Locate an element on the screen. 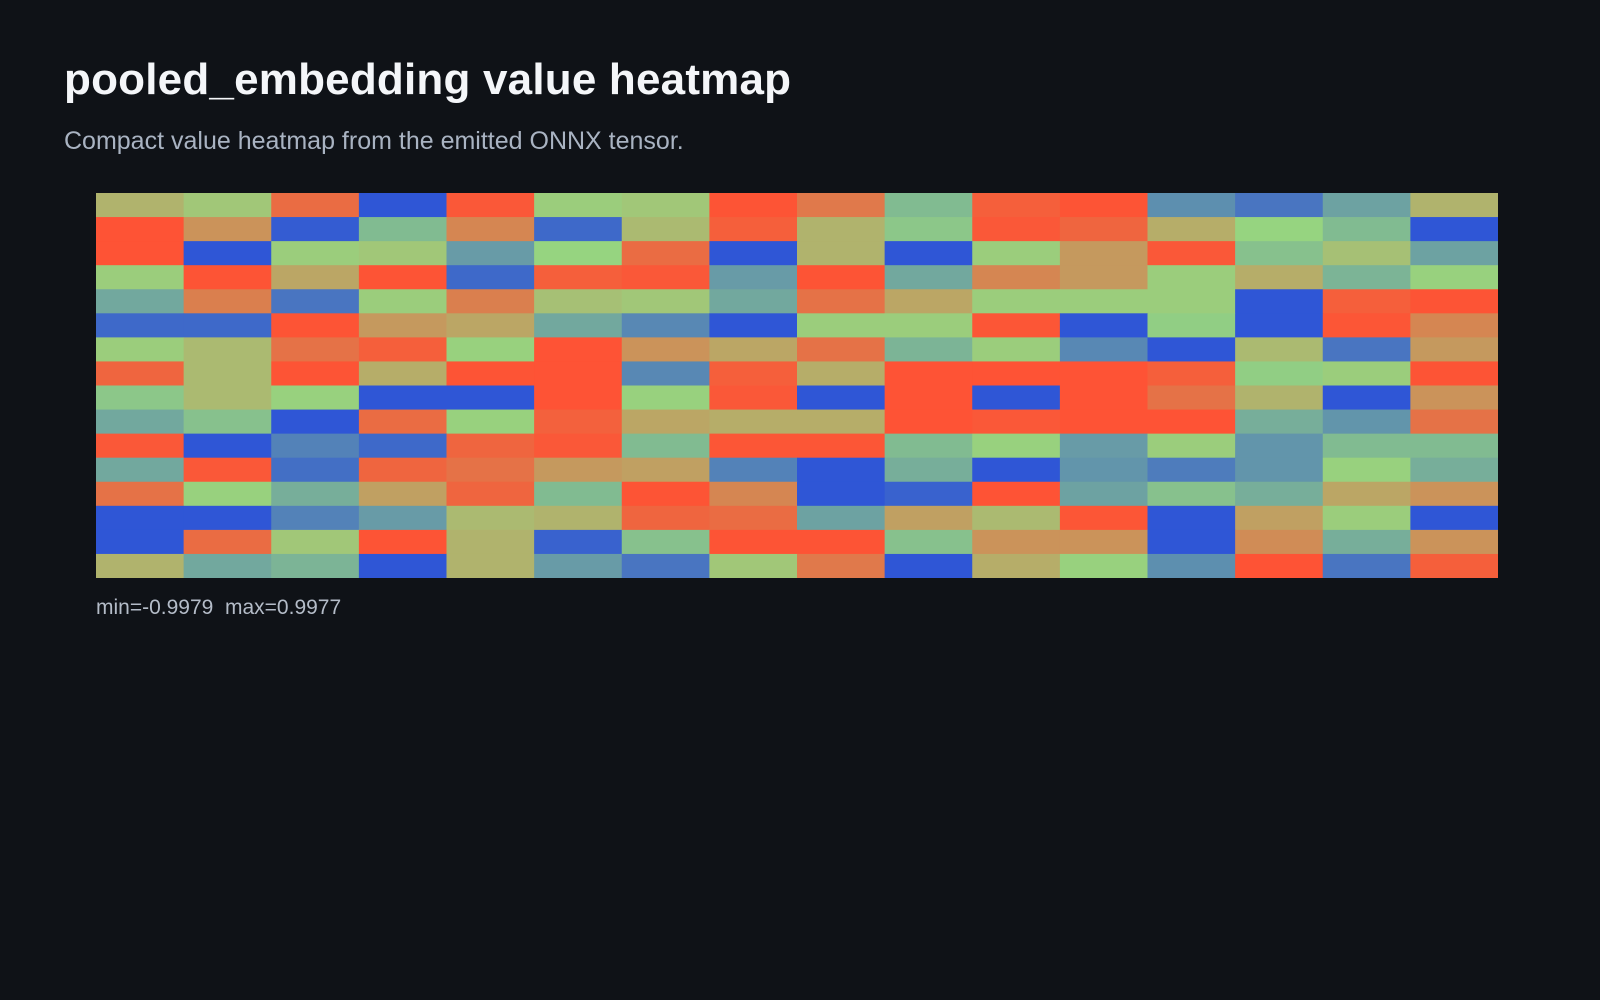 This screenshot has width=1600, height=1000. heatmap-cell-r4-c8 is located at coordinates (841, 301).